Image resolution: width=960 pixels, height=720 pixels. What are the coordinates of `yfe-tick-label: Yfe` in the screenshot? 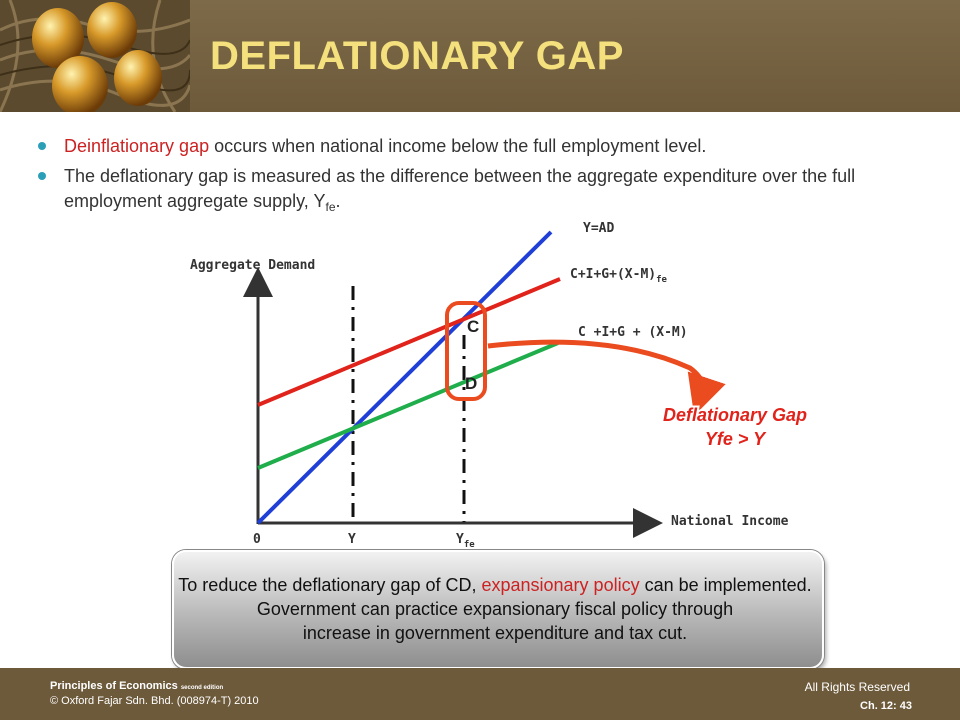 It's located at (465, 541).